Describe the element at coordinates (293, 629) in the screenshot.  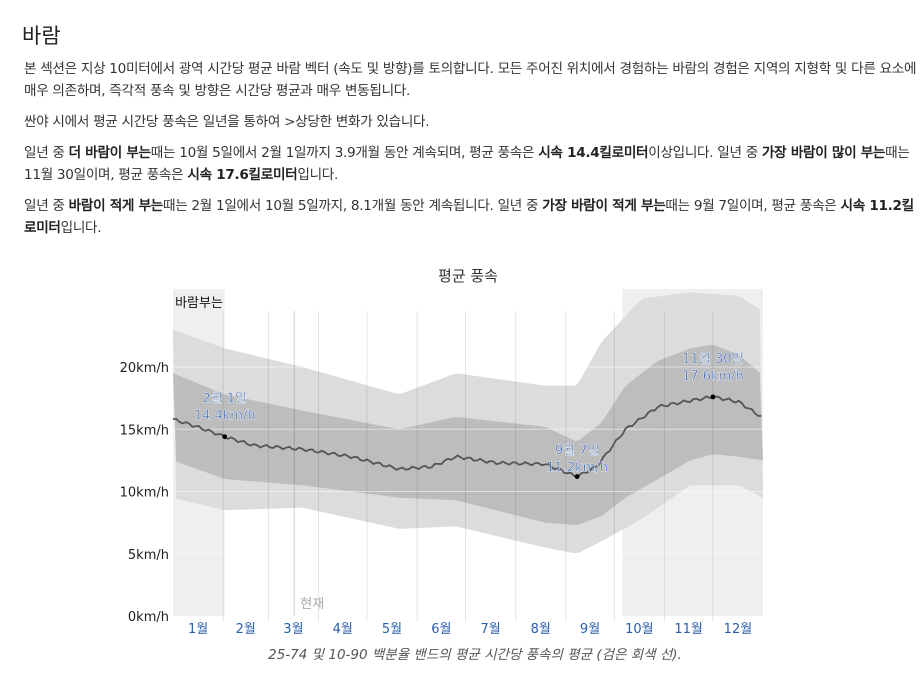
I see `month-label: 3월` at that location.